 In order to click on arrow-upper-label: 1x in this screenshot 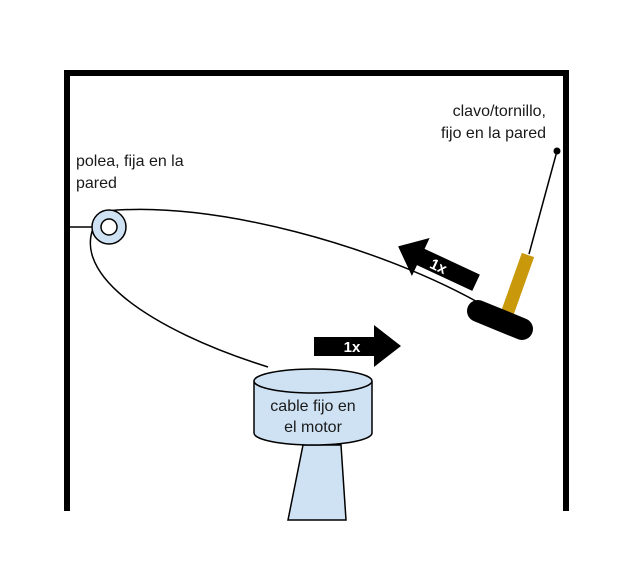, I will do `click(438, 267)`.